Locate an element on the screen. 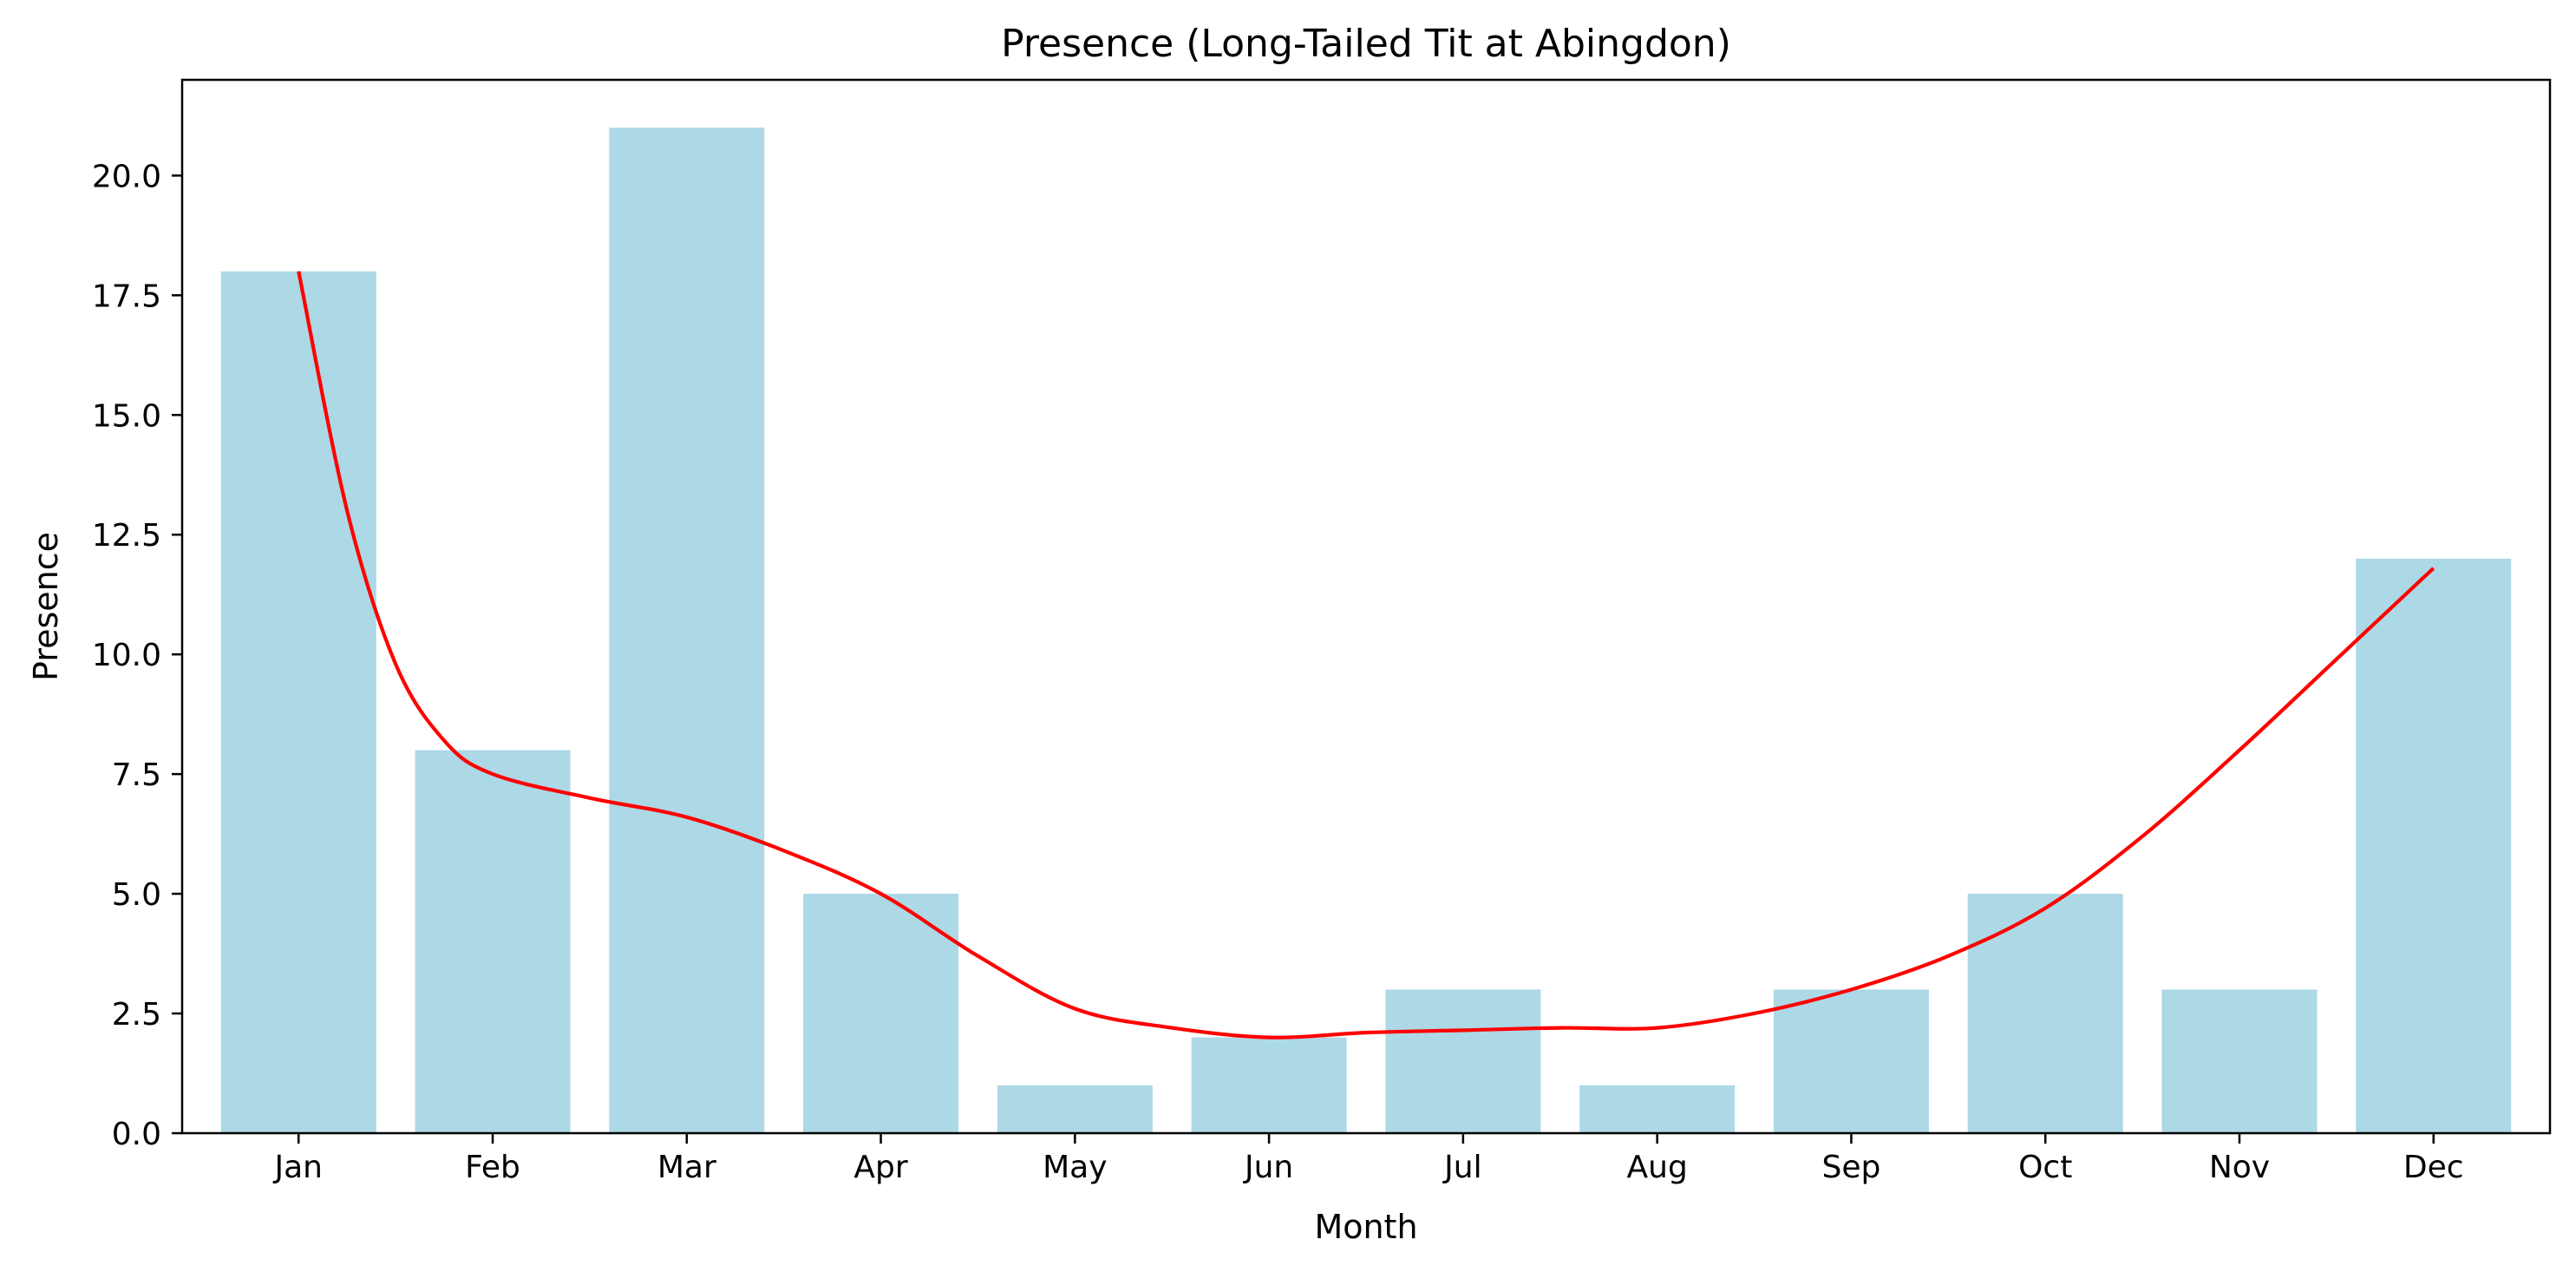  y-axis-label: Presence is located at coordinates (46, 606).